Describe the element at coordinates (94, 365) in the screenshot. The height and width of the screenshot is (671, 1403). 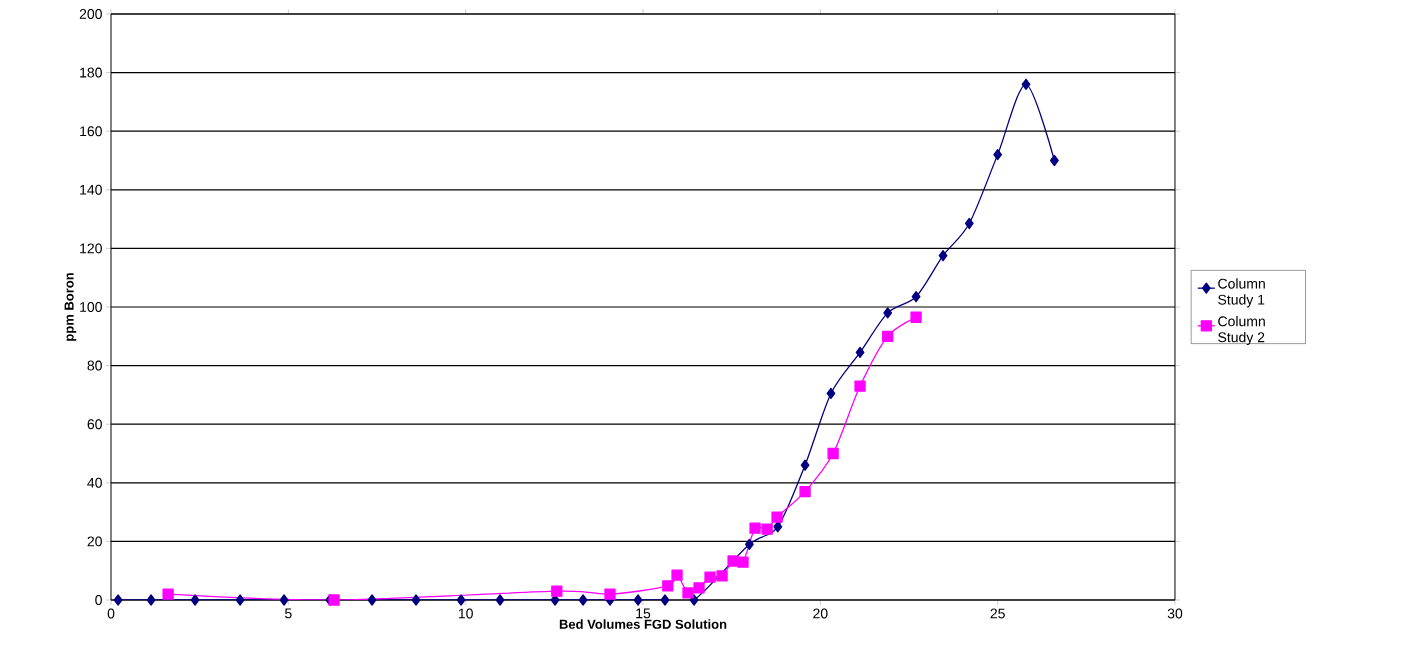
I see `y-tick-label: 80` at that location.